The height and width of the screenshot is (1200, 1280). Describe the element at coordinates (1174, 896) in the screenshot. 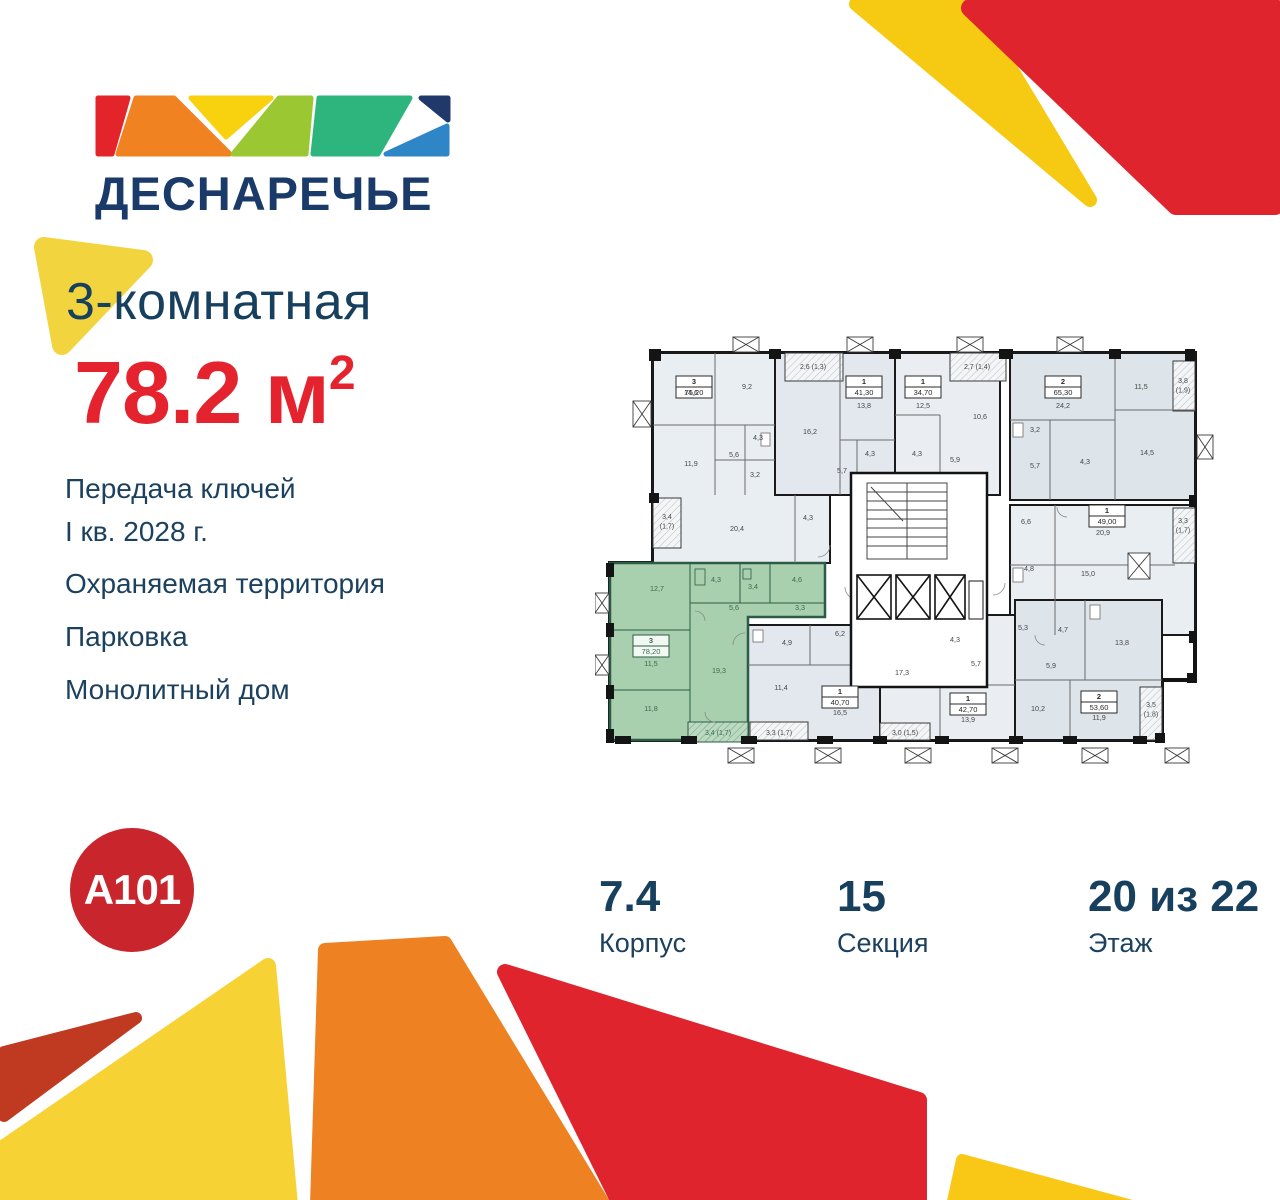

I see `stat-floor-value: 20 из 22` at that location.